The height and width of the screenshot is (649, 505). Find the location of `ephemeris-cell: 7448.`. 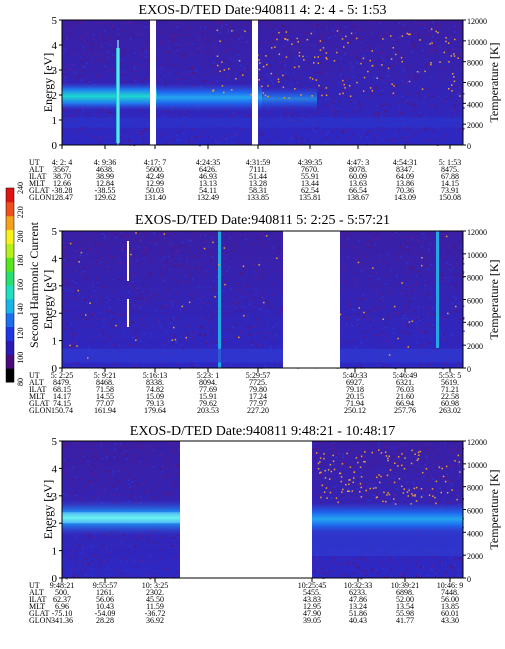

ephemeris-cell: 7448. is located at coordinates (450, 592).